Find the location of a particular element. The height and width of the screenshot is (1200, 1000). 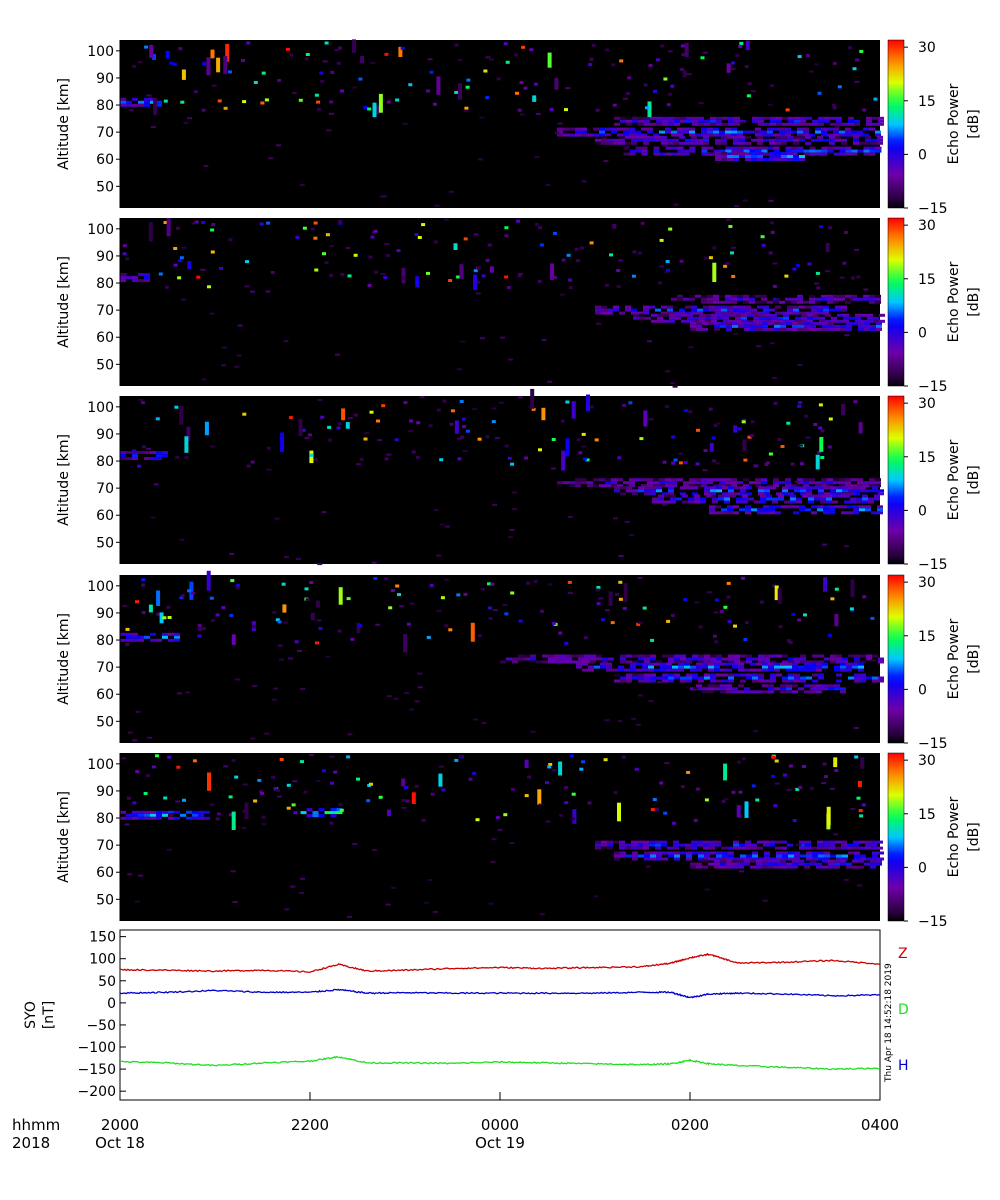

series-line-Z is located at coordinates (500, 963).